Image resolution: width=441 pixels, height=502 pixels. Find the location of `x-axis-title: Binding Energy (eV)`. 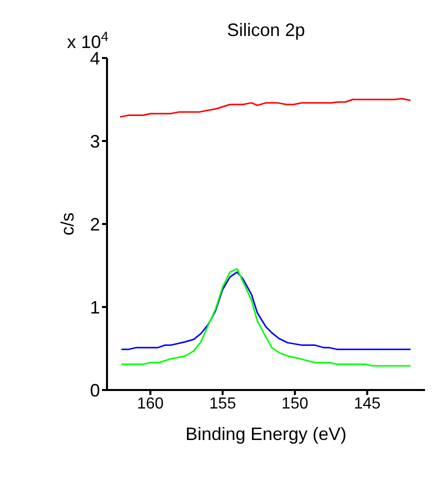

x-axis-title: Binding Energy (eV) is located at coordinates (266, 434).